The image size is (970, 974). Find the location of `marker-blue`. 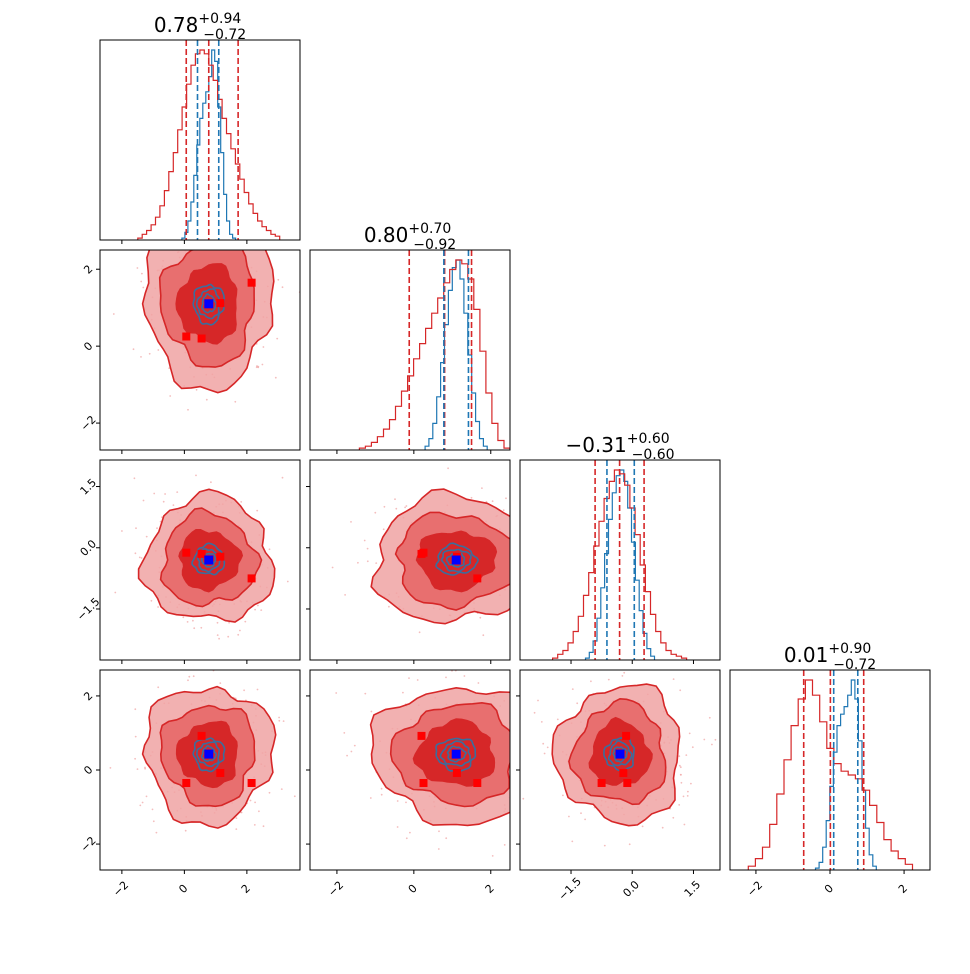

marker-blue is located at coordinates (209, 560).